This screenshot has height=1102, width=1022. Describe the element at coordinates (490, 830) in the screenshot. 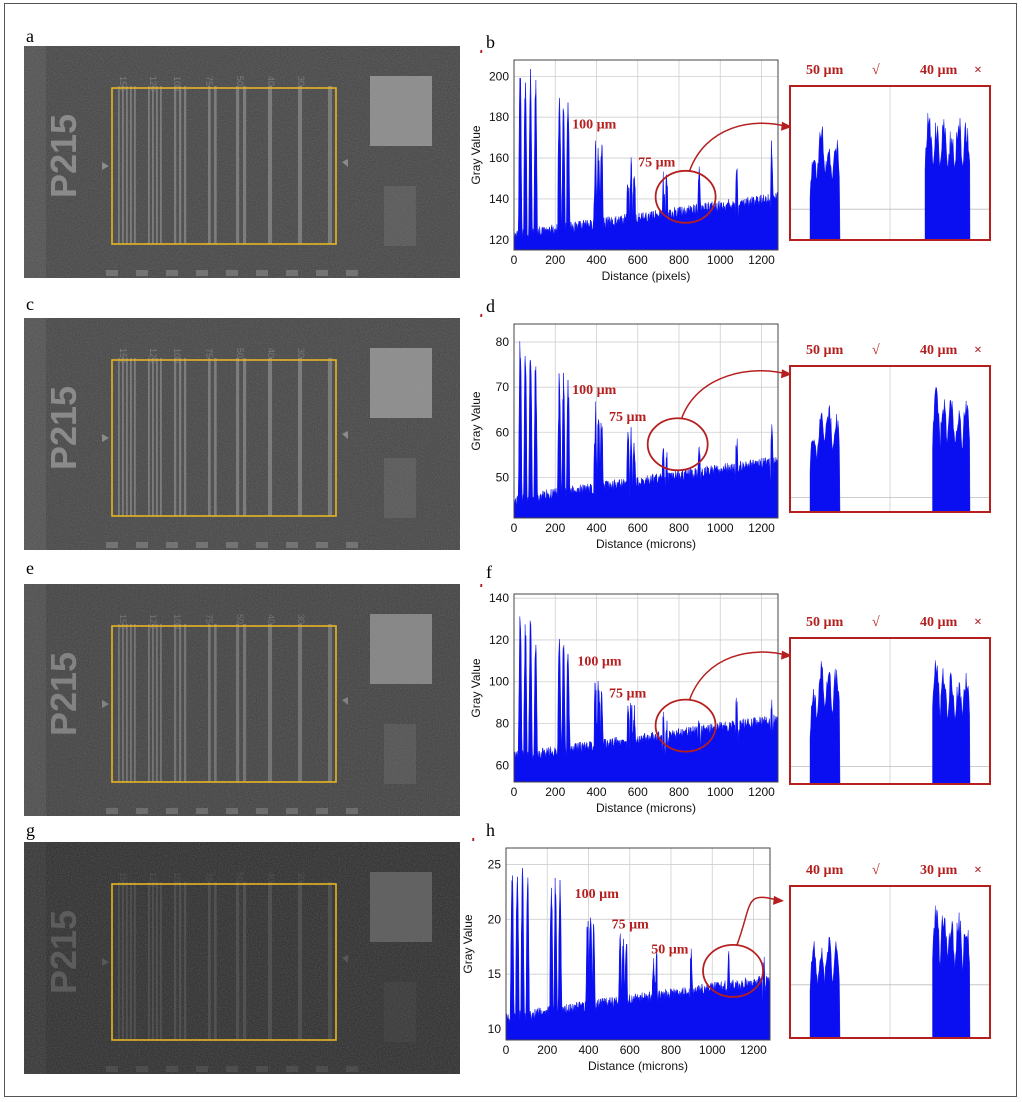

I see `panel-label-h: h` at that location.